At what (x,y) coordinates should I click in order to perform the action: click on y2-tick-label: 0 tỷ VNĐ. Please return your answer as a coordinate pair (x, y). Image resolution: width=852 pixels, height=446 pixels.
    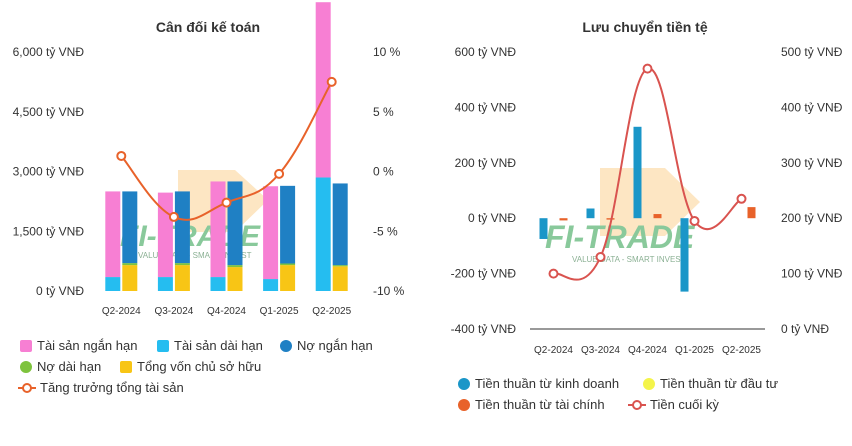
    Looking at the image, I should click on (805, 329).